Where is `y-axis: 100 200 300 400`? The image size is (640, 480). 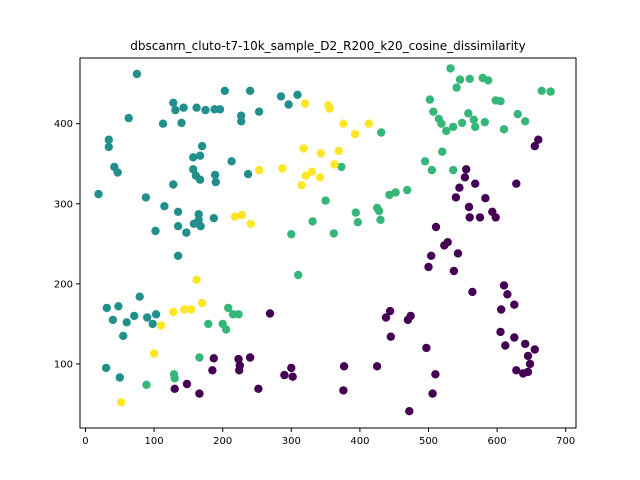 y-axis: 100 200 300 400 is located at coordinates (67, 244).